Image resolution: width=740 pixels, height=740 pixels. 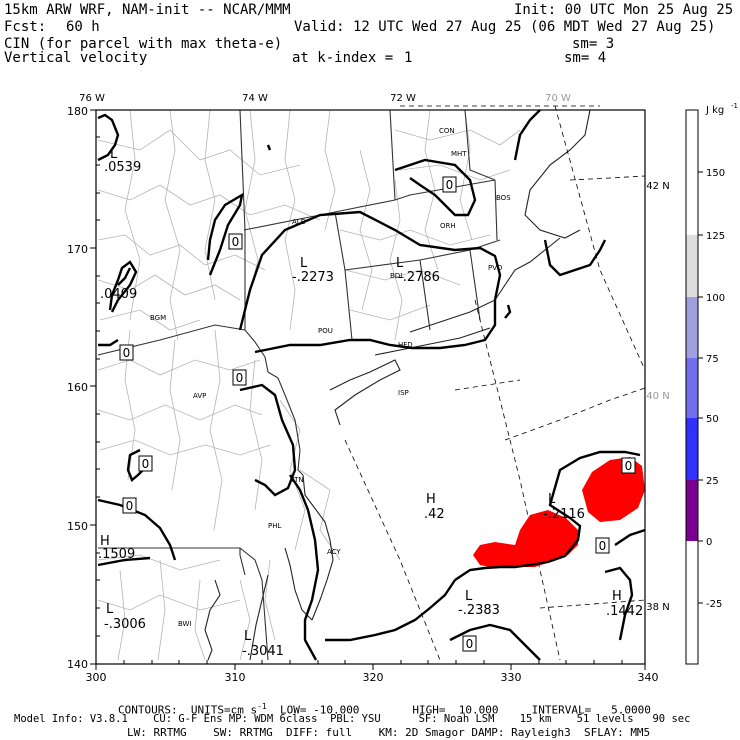 What do you see at coordinates (712, 419) in the screenshot?
I see `colorbar-label-50: 50` at bounding box center [712, 419].